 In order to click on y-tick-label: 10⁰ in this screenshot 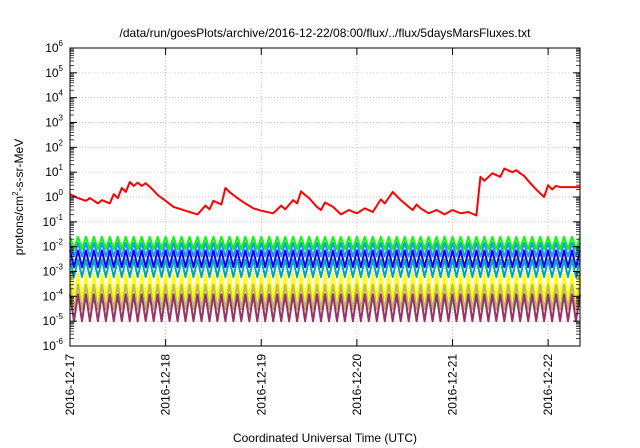, I will do `click(54, 196)`.